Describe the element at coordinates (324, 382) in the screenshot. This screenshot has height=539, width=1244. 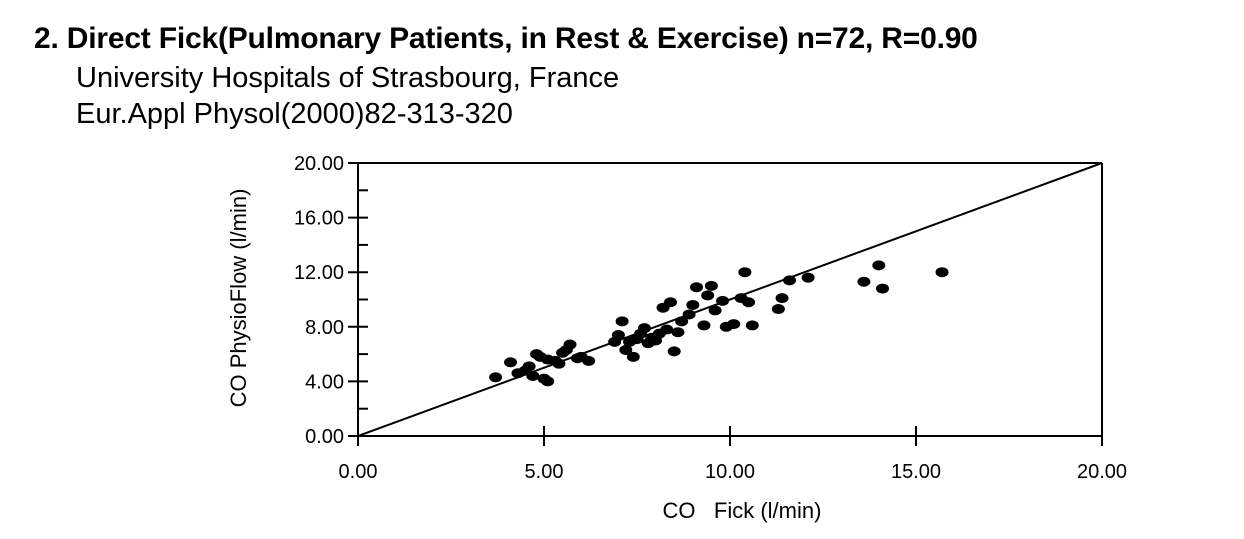
I see `y-tick-label: 4.00` at that location.